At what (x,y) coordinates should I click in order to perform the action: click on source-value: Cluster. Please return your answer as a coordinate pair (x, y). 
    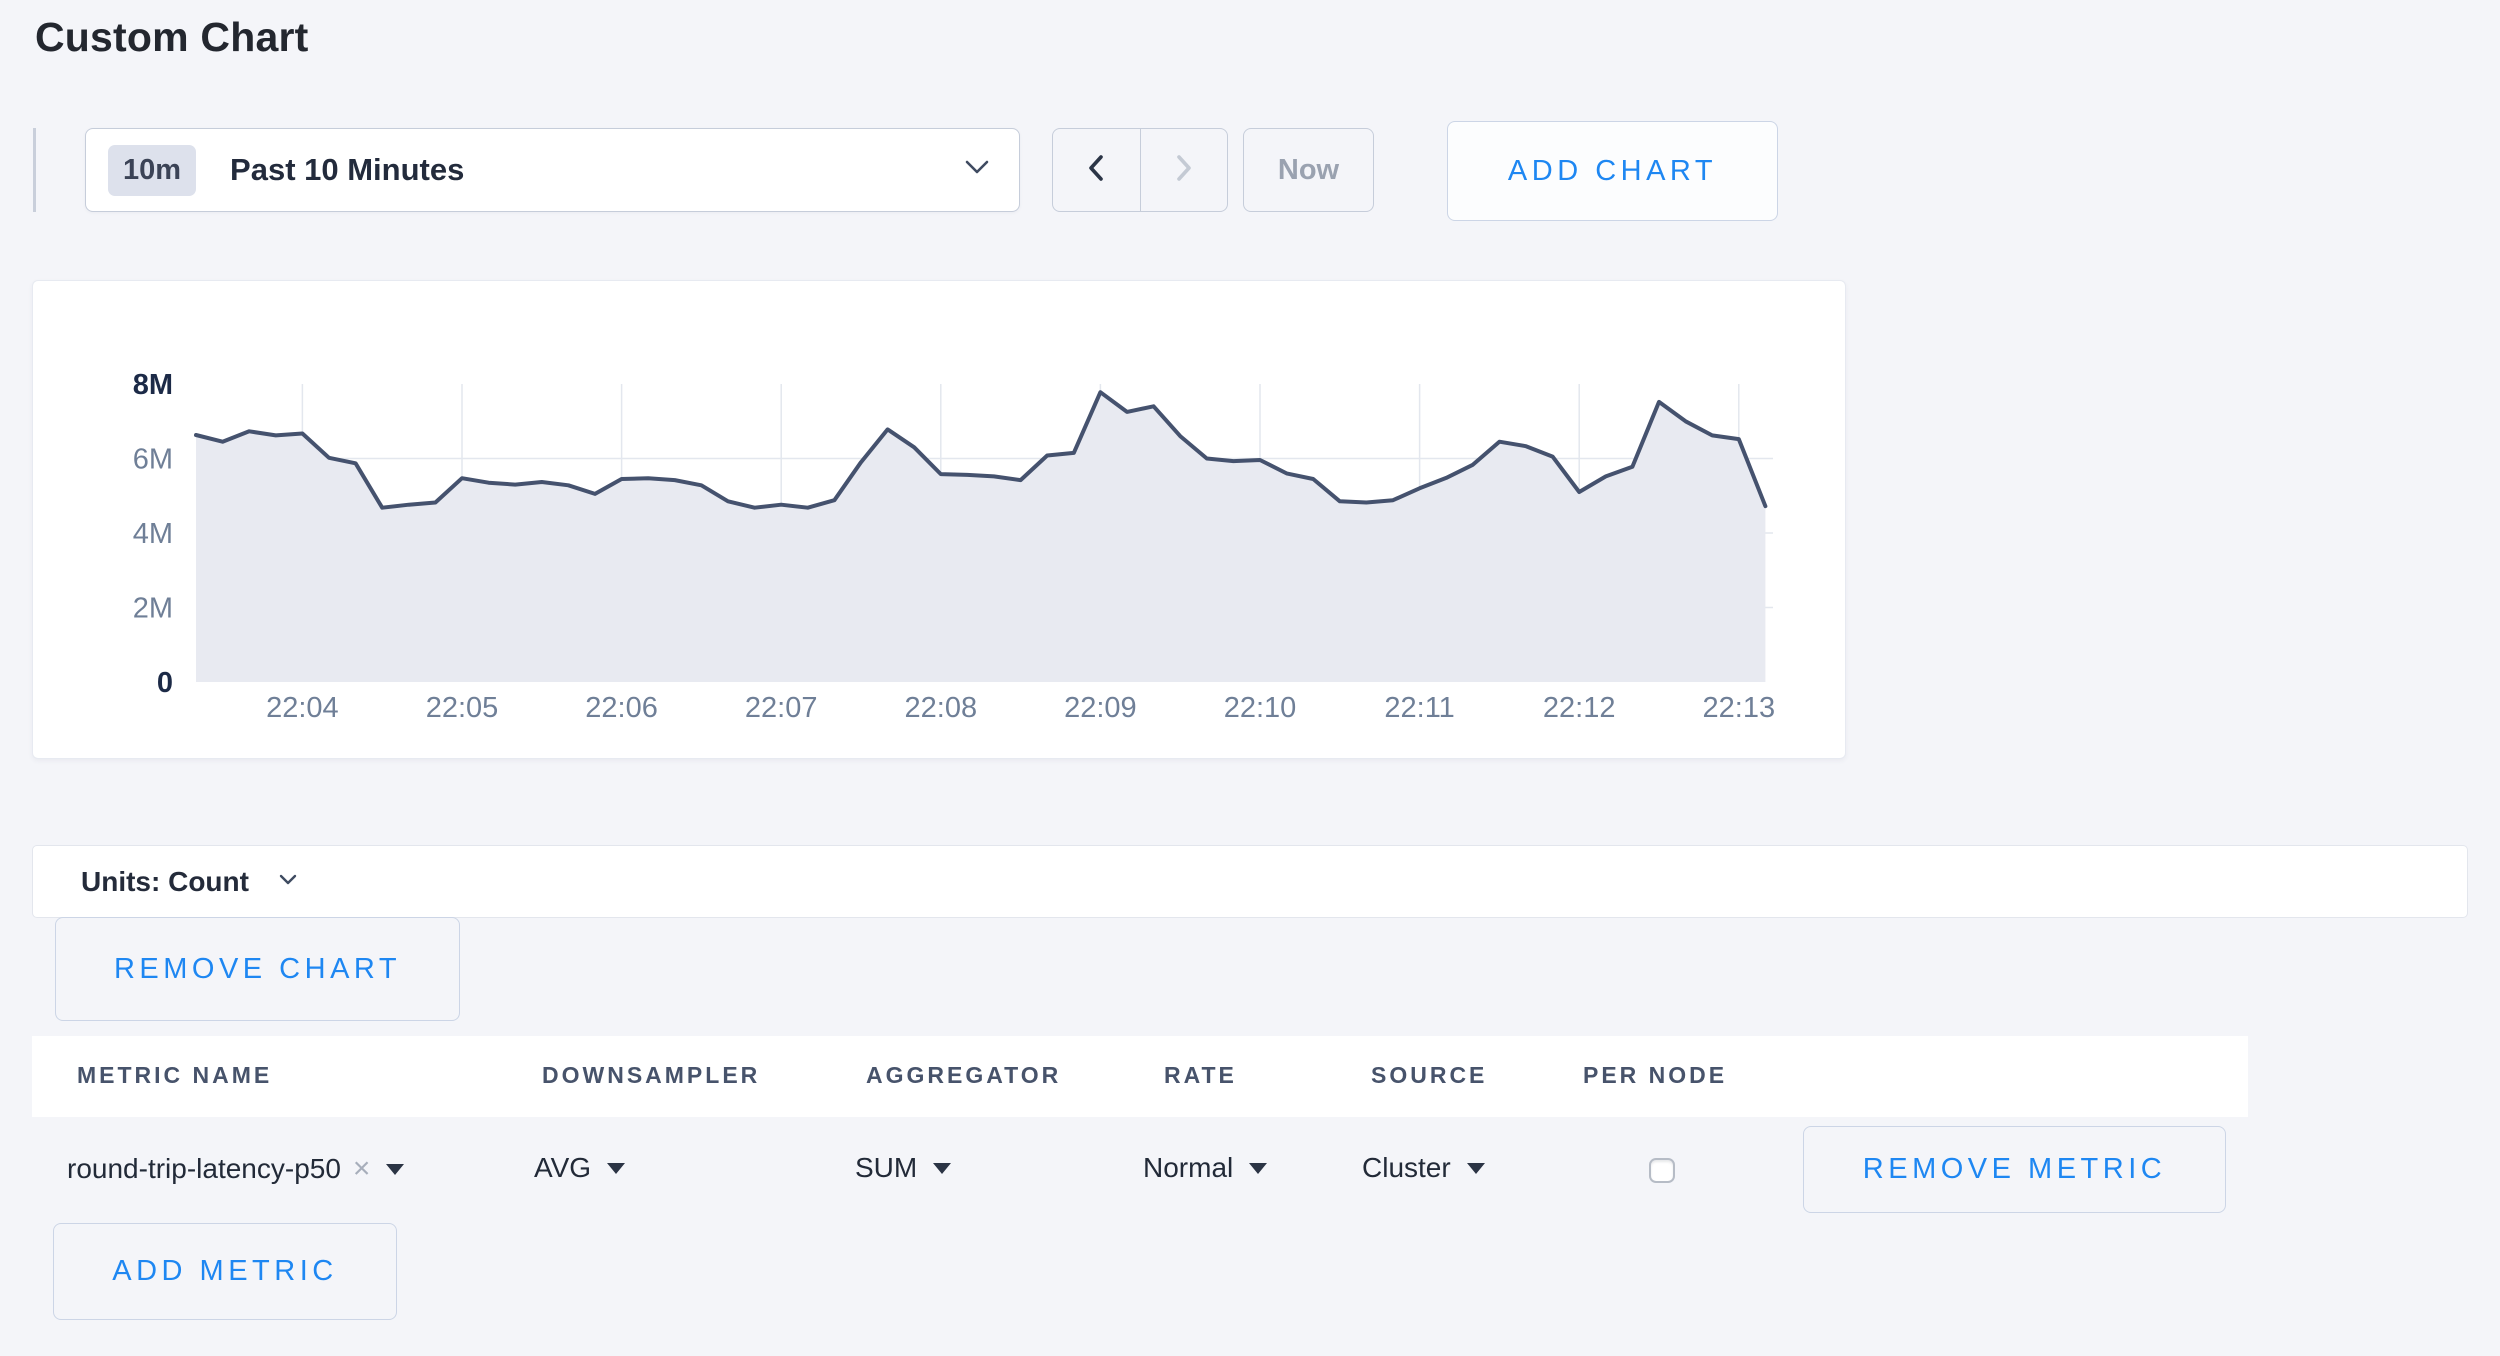
    Looking at the image, I should click on (1406, 1167).